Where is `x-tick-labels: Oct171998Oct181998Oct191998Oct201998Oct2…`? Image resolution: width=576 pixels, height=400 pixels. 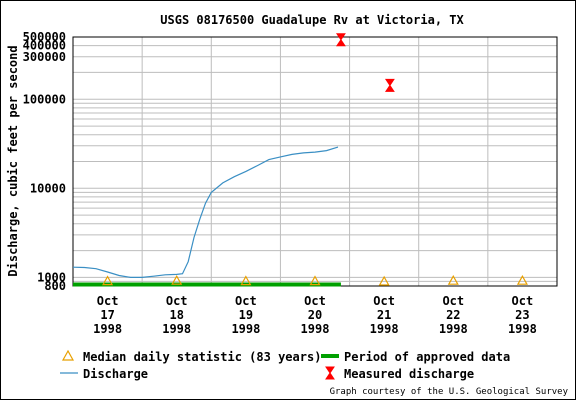 x-tick-labels: Oct171998Oct181998Oct191998Oct201998Oct2… is located at coordinates (315, 315).